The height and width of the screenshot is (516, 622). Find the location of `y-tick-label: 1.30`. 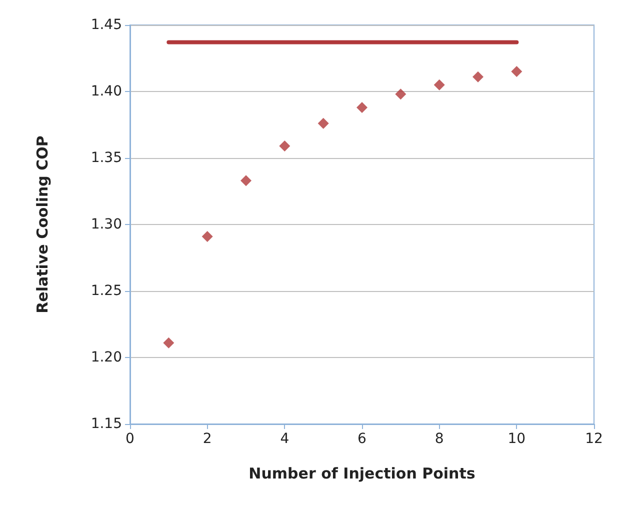

y-tick-label: 1.30 is located at coordinates (106, 224).